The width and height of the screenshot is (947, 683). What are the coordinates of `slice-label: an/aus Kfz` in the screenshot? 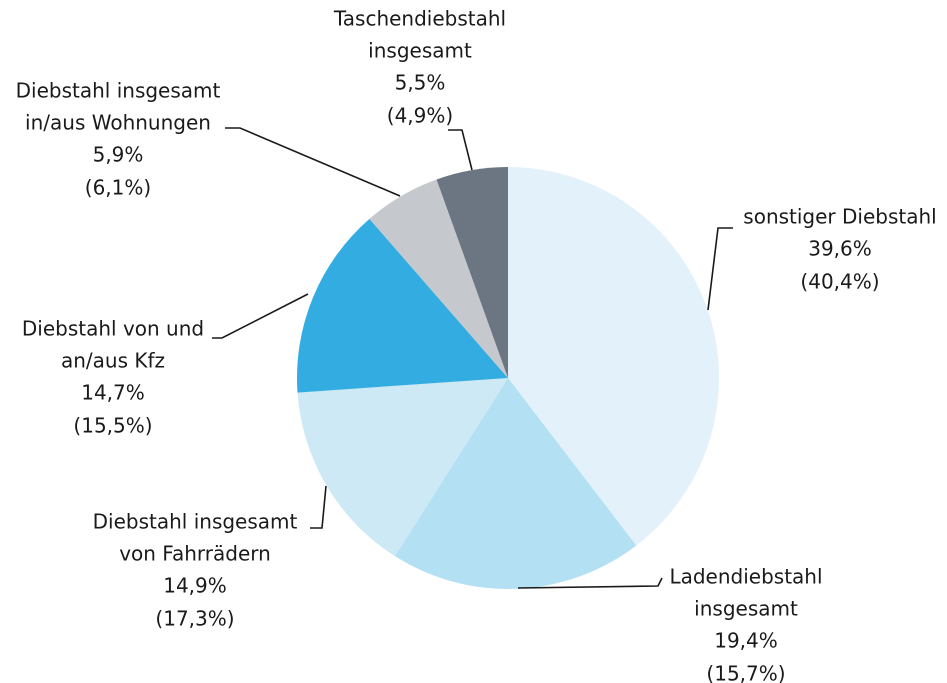 It's located at (113, 361).